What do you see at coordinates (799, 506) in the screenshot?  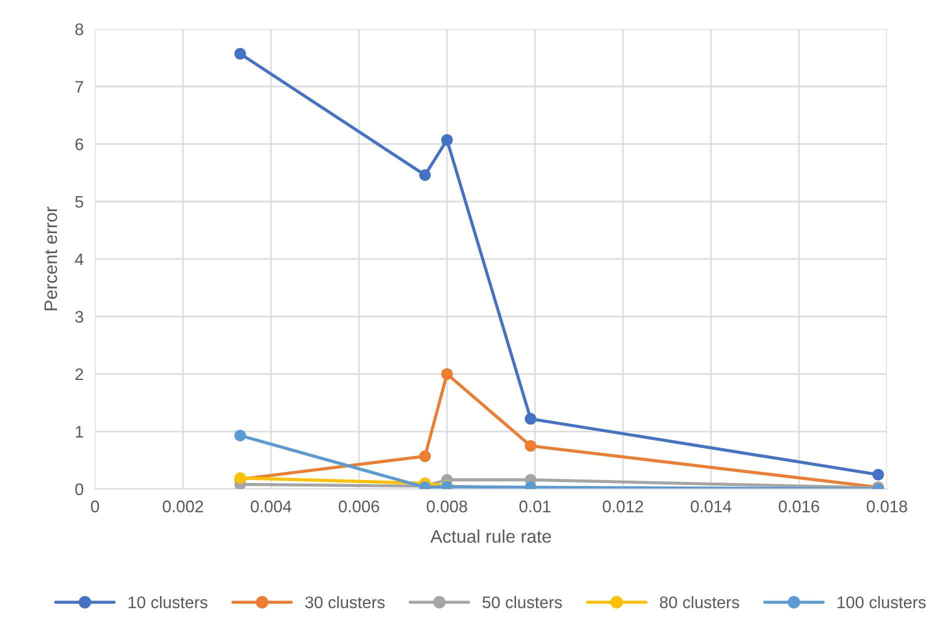 I see `x-tick-label: 0.016` at bounding box center [799, 506].